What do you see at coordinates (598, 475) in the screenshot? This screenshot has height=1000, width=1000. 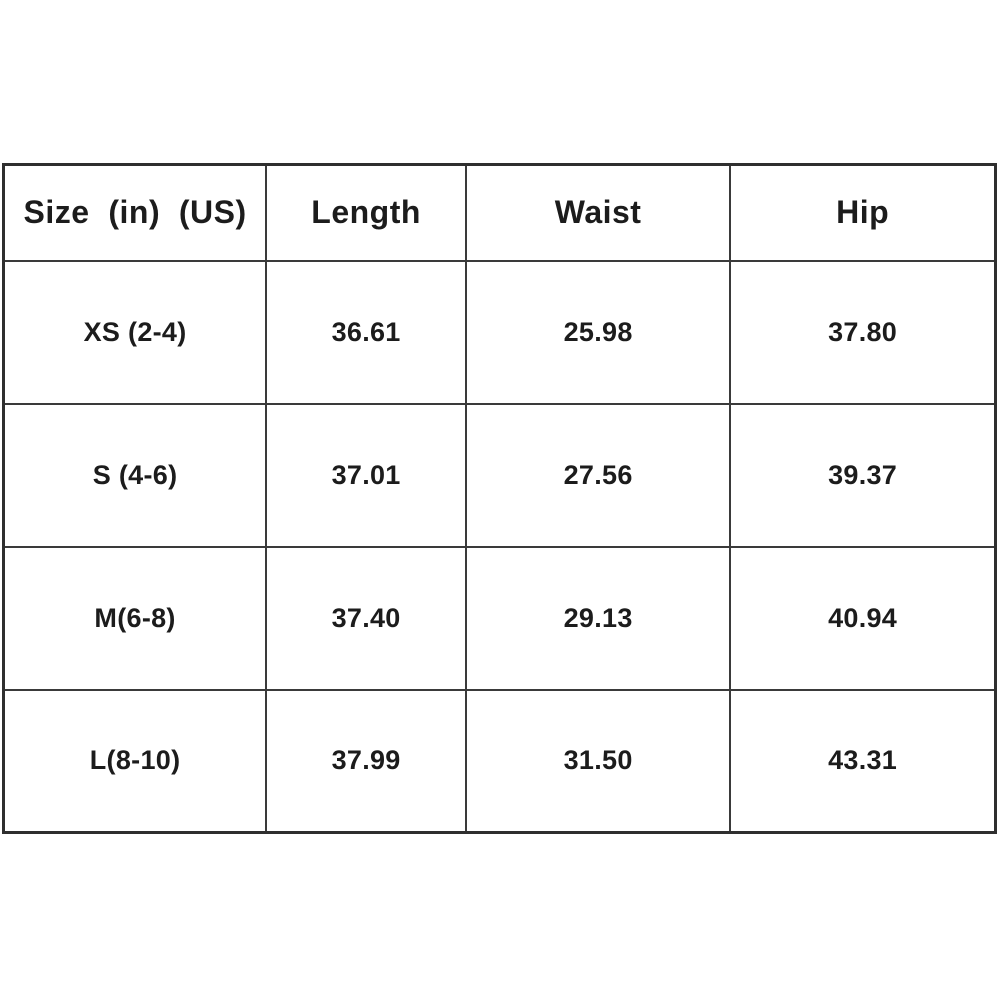 I see `cell-waist-s: 27.56` at bounding box center [598, 475].